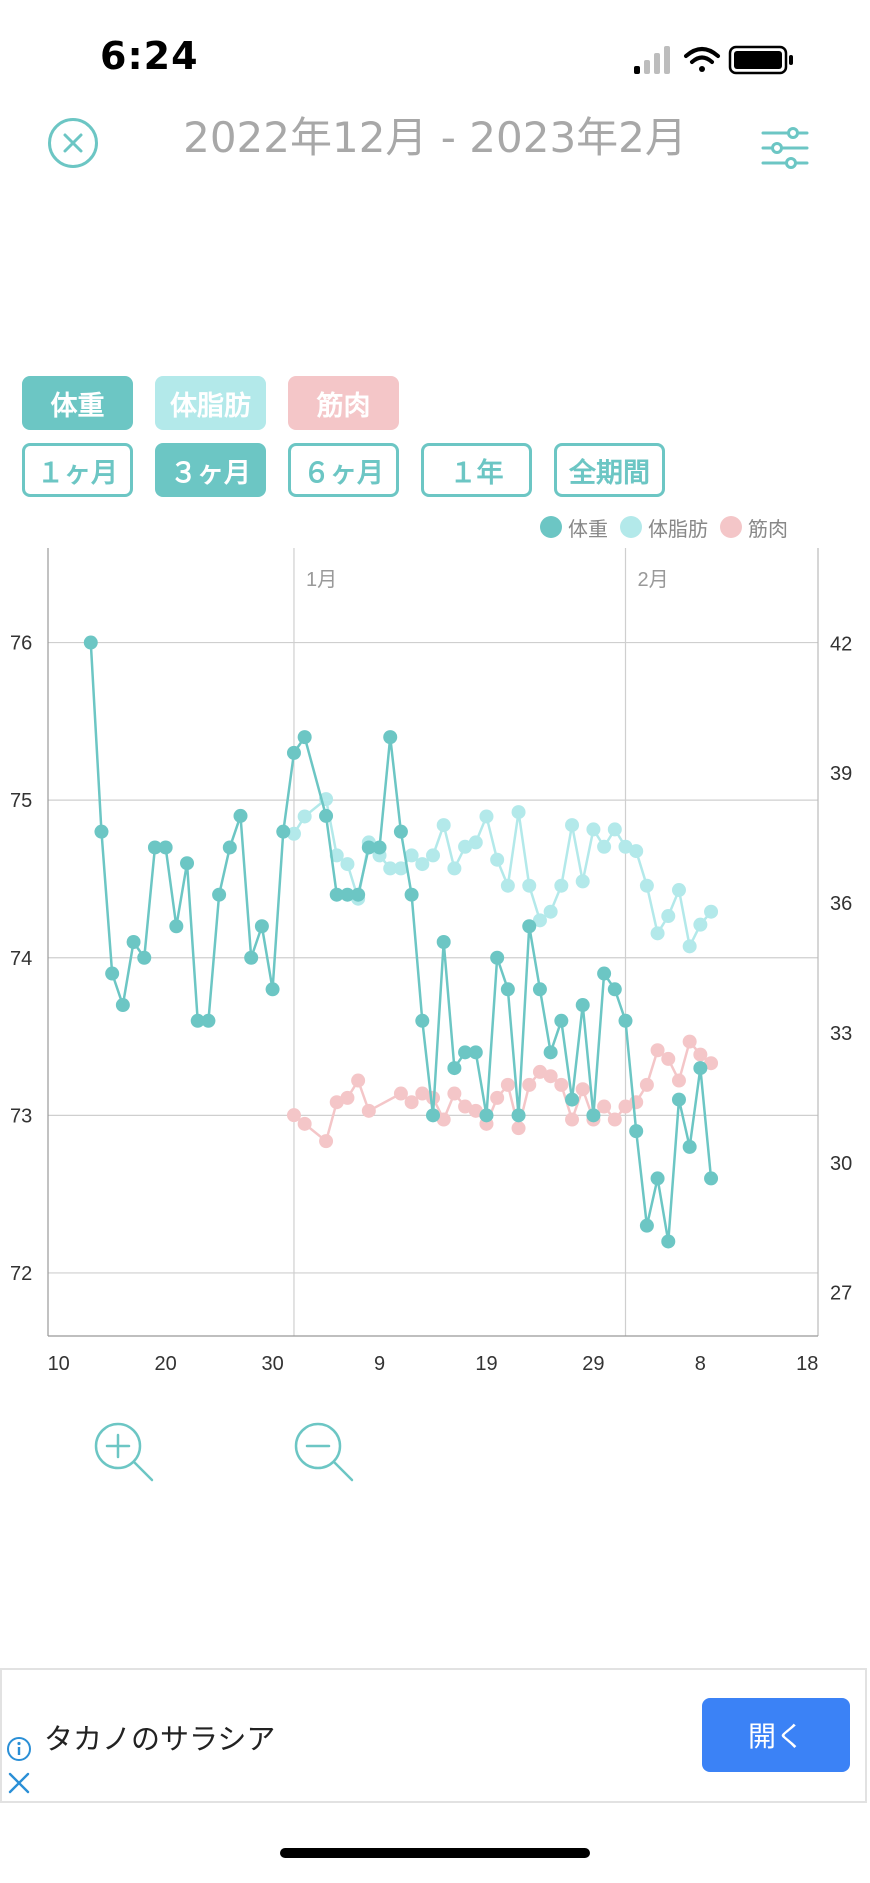  I want to click on metric-label: 体重, so click(77, 406).